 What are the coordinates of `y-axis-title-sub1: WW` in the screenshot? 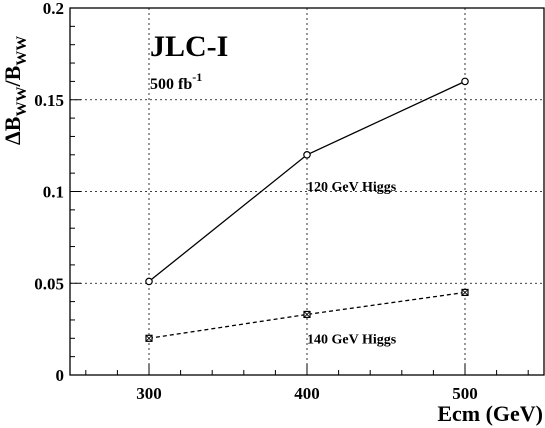 It's located at (22, 102).